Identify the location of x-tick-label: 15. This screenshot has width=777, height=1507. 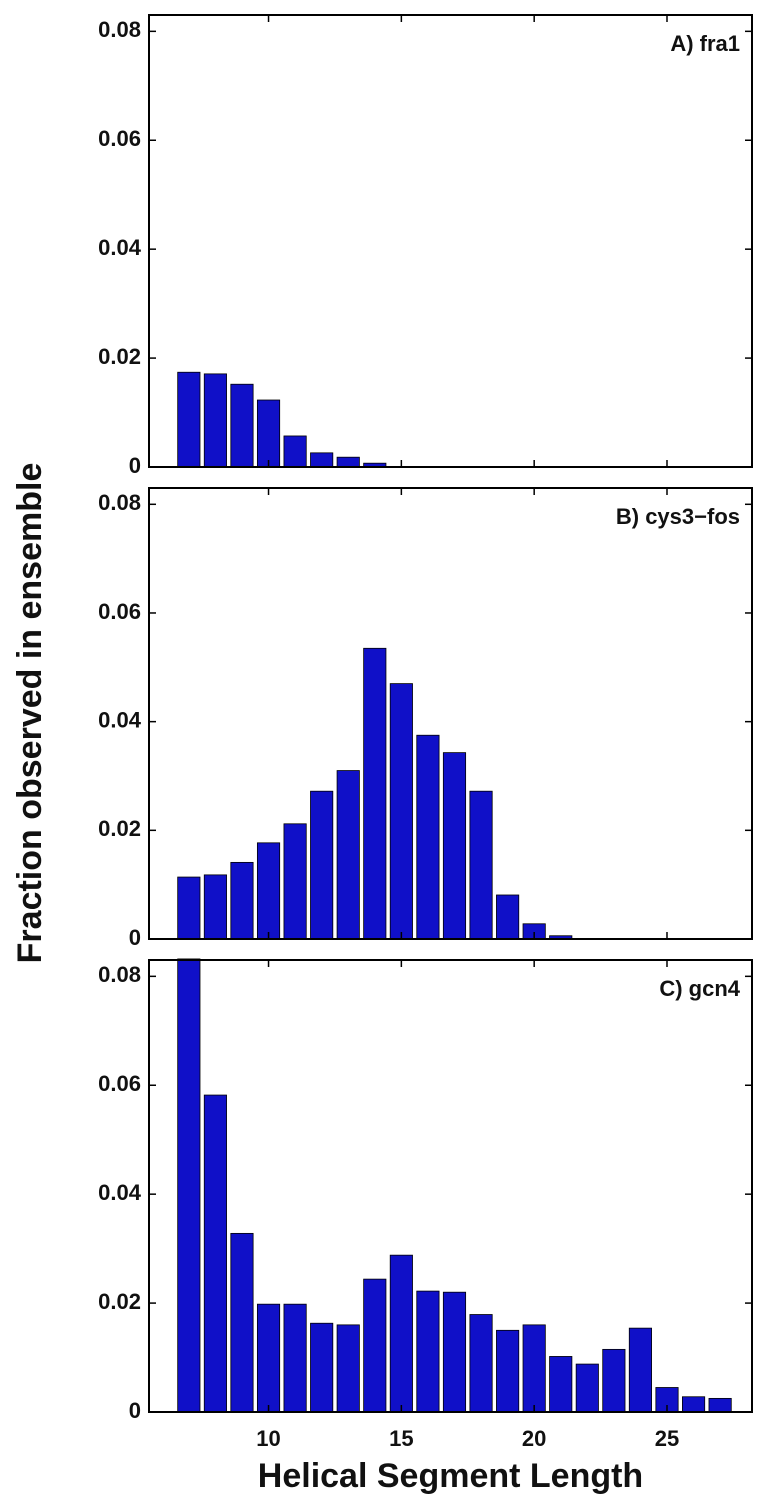
(401, 1438).